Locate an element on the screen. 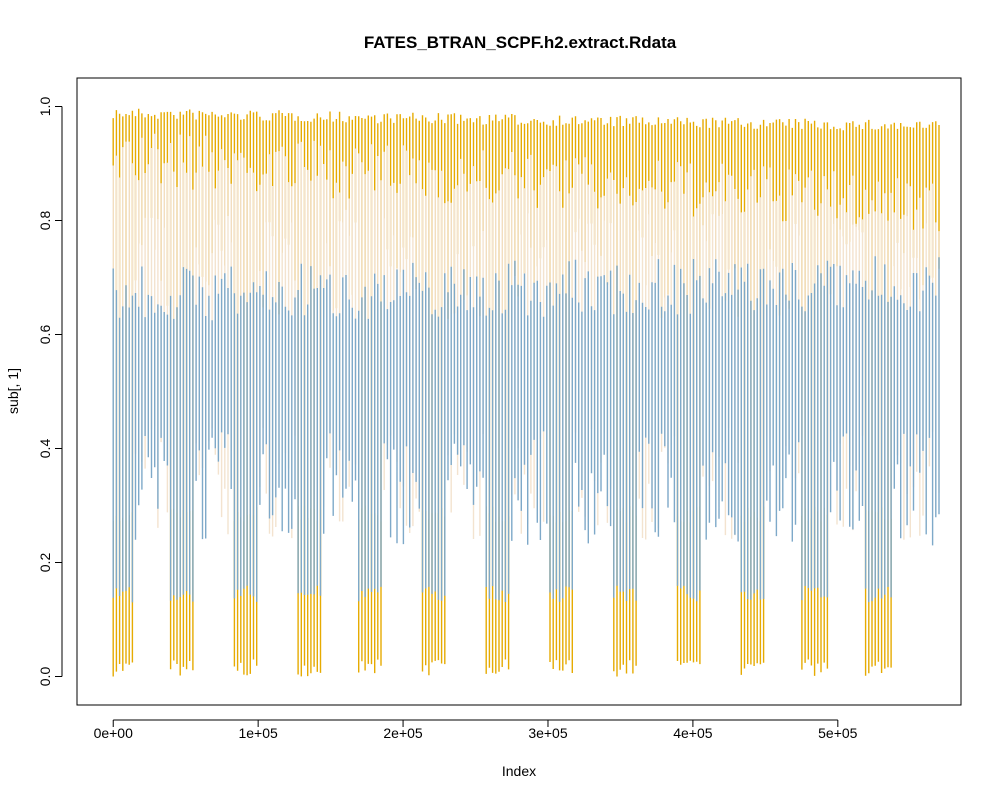  x-tick-label: 0e+00 is located at coordinates (114, 733).